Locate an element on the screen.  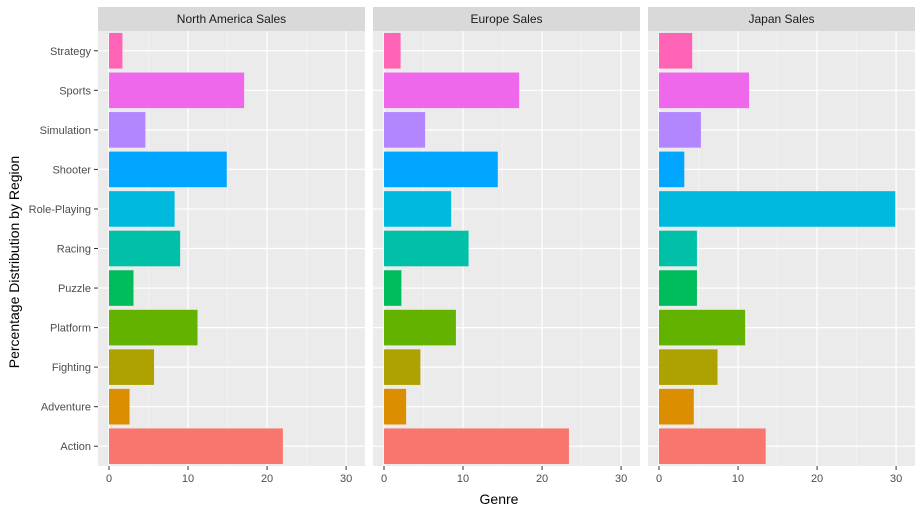
facet-strip-label: Japan Sales is located at coordinates (781, 19).